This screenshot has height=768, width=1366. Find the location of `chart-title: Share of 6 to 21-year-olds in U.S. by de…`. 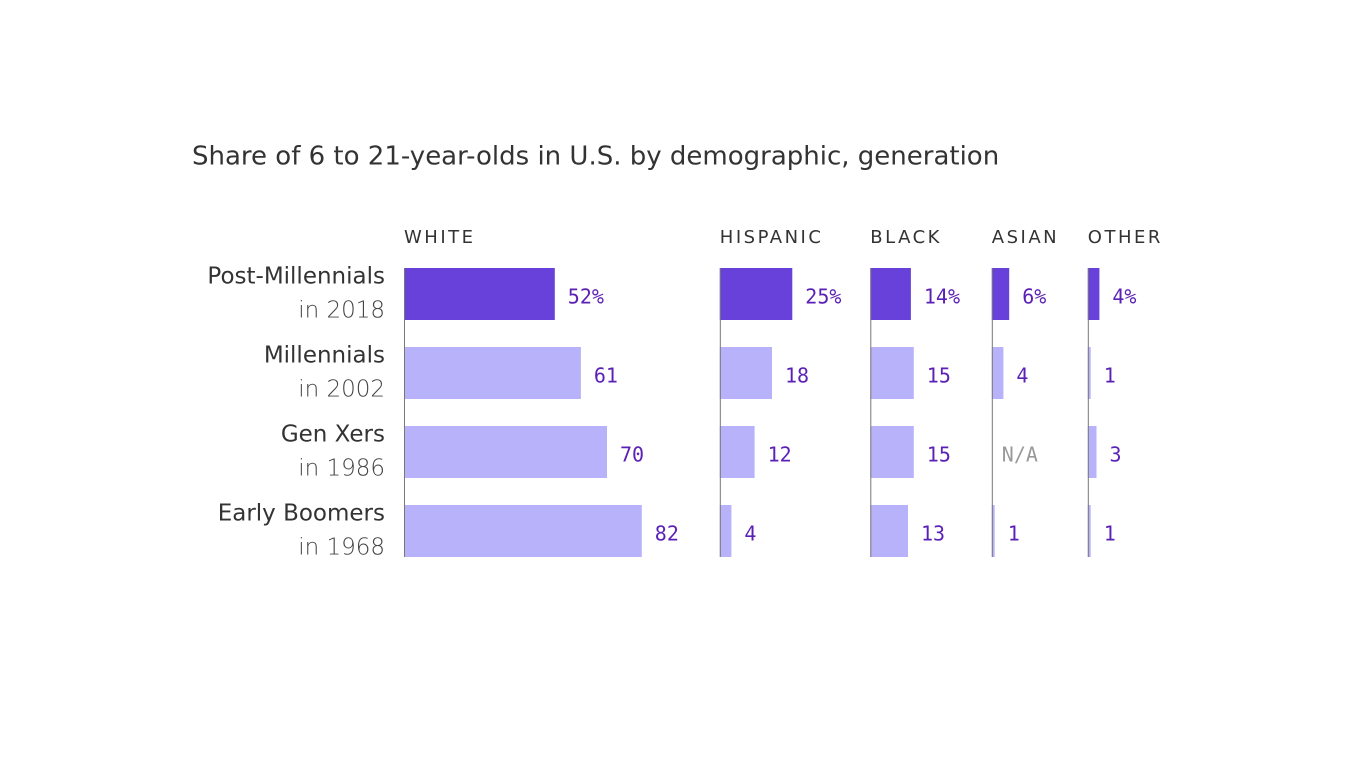

chart-title: Share of 6 to 21-year-olds in U.S. by de… is located at coordinates (595, 157).